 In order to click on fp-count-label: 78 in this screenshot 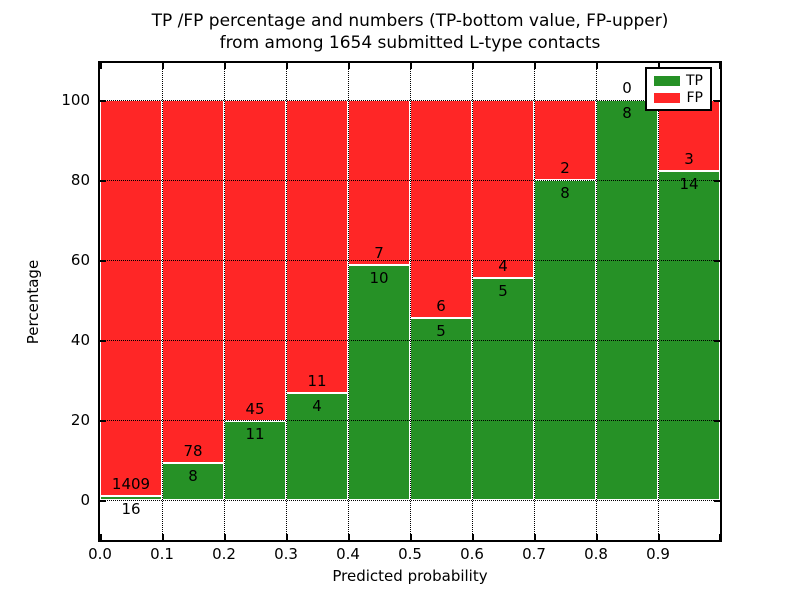, I will do `click(193, 450)`.